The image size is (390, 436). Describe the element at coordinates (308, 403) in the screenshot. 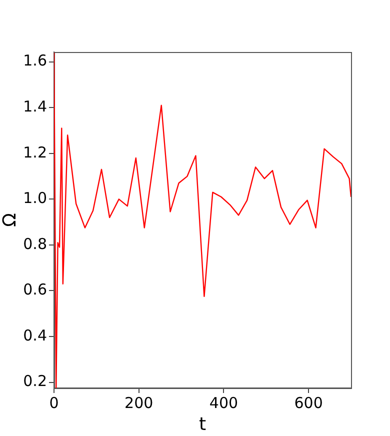

I see `x-tick-label: 600` at that location.